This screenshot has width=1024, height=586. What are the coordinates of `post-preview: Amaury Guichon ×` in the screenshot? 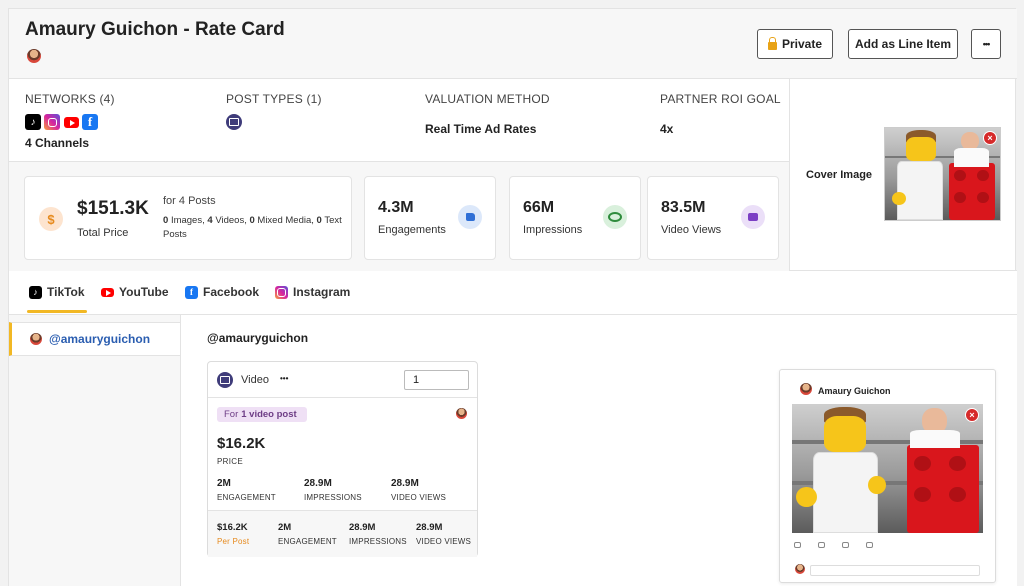 It's located at (887, 476).